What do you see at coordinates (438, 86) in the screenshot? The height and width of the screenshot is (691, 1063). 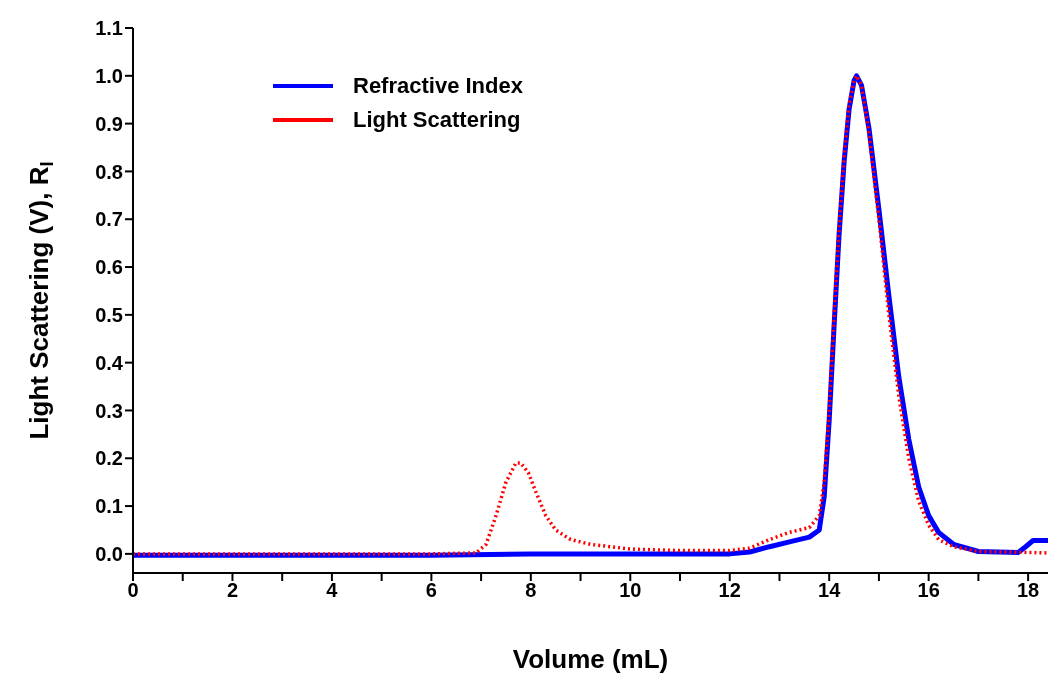 I see `legend-label: Refractive Index` at bounding box center [438, 86].